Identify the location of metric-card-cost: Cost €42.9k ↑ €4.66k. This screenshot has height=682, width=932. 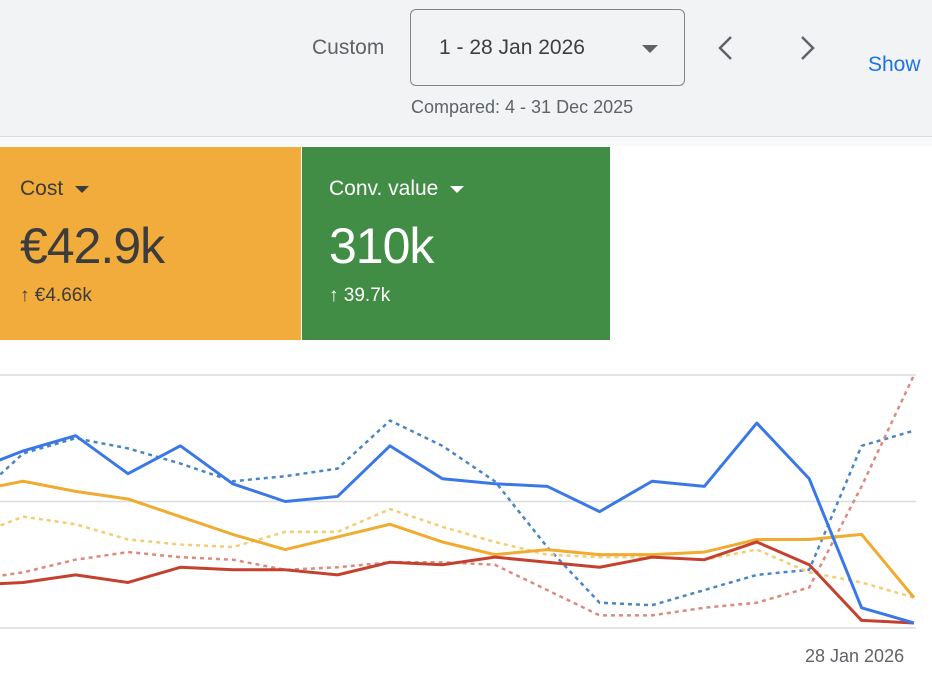
(150, 243).